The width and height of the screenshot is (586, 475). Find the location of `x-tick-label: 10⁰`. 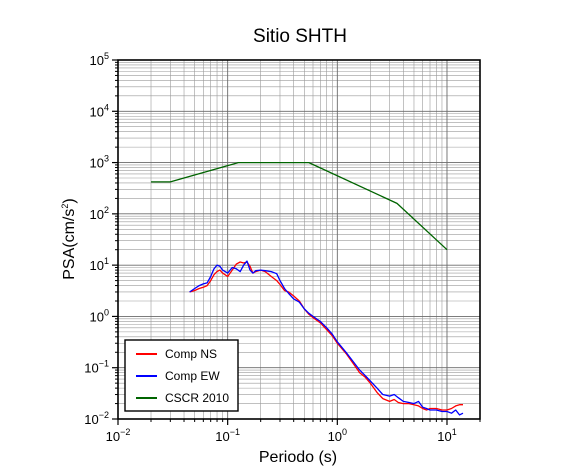

x-tick-label: 10⁰ is located at coordinates (337, 435).